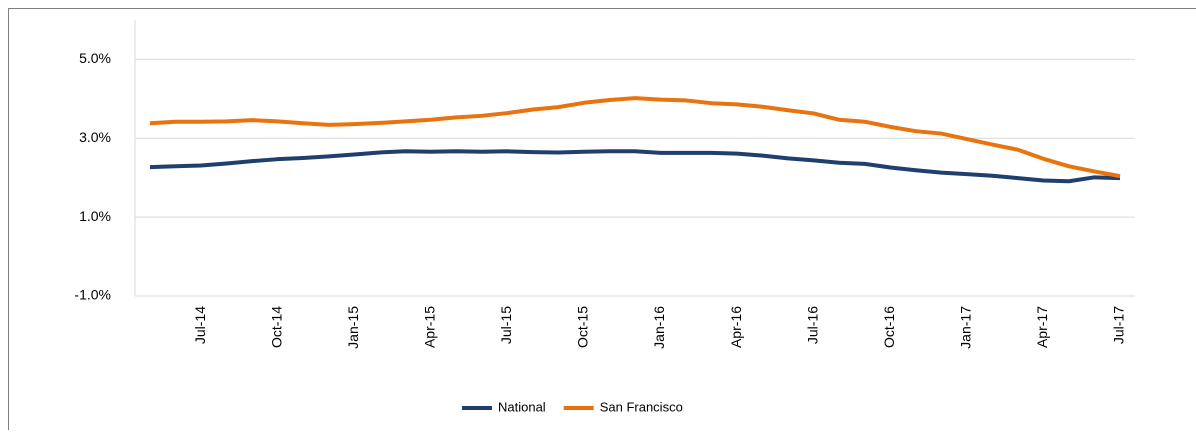 The image size is (1196, 435). I want to click on x-tick-label: Jan-16, so click(659, 327).